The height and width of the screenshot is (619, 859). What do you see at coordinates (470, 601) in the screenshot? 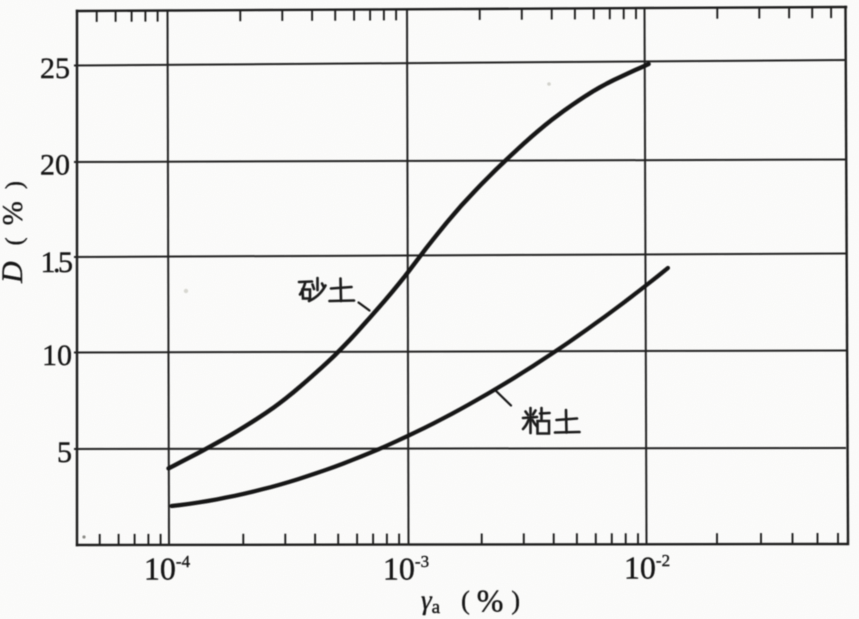
I see `svg-text: γa(%)` at bounding box center [470, 601].